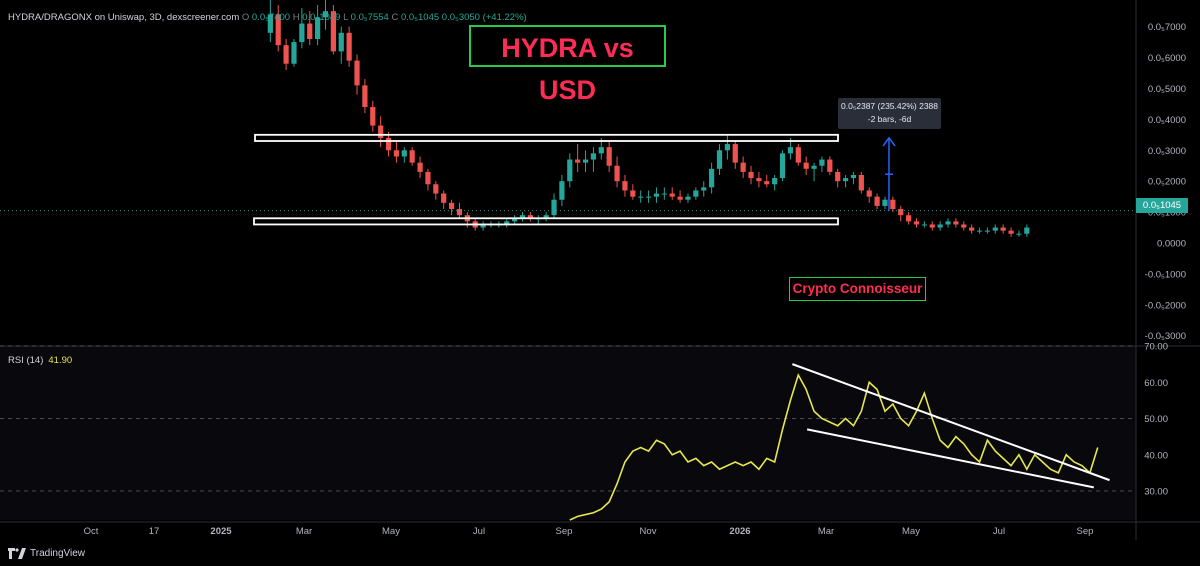 The image size is (1200, 566). I want to click on rsi-series-line, so click(834, 446).